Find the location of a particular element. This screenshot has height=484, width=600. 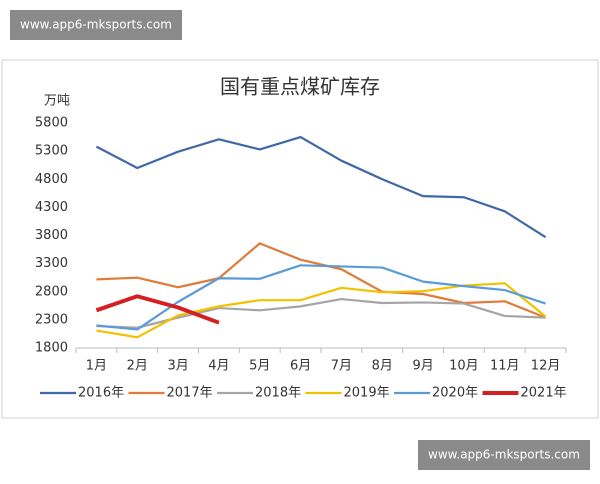

legend-label: 2018年 is located at coordinates (278, 393).